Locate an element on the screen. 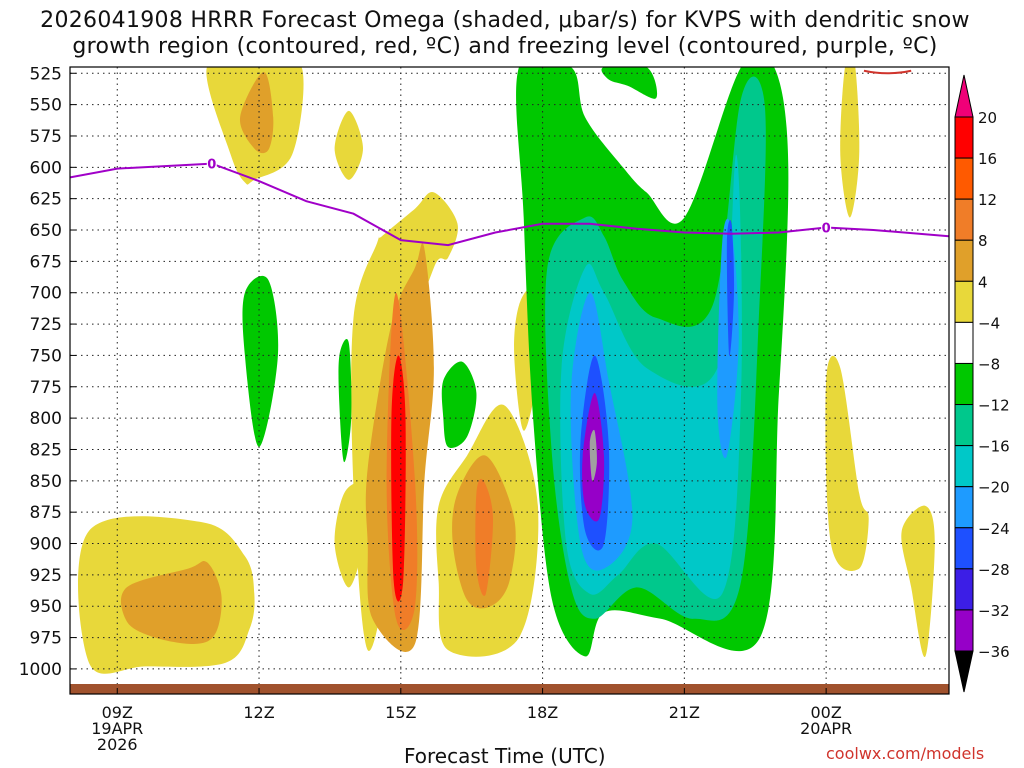 The image size is (1024, 768). y-tick-label: 650 is located at coordinates (46, 231).